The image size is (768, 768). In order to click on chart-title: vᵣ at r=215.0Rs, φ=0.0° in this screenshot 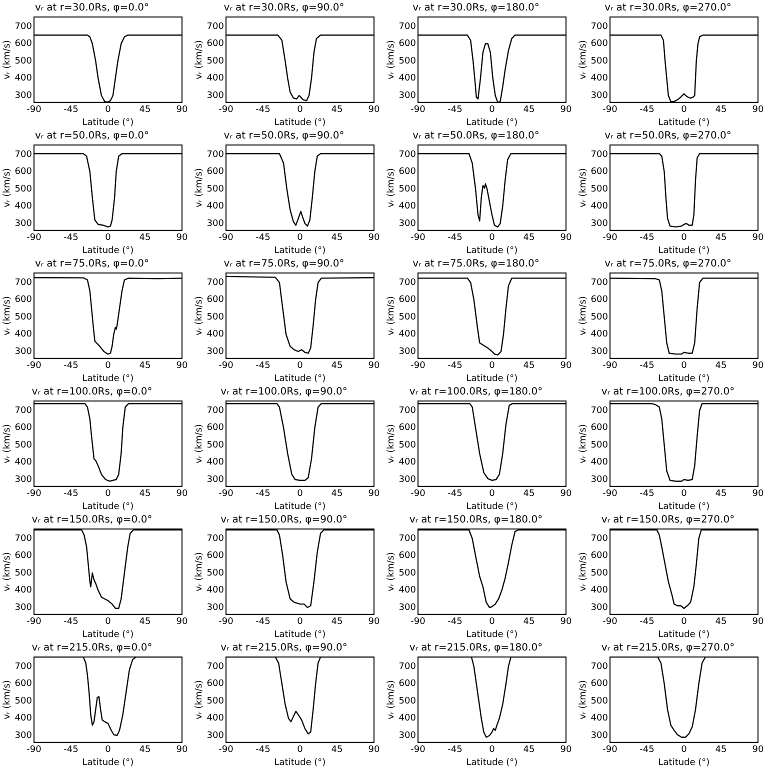, I will do `click(92, 648)`.